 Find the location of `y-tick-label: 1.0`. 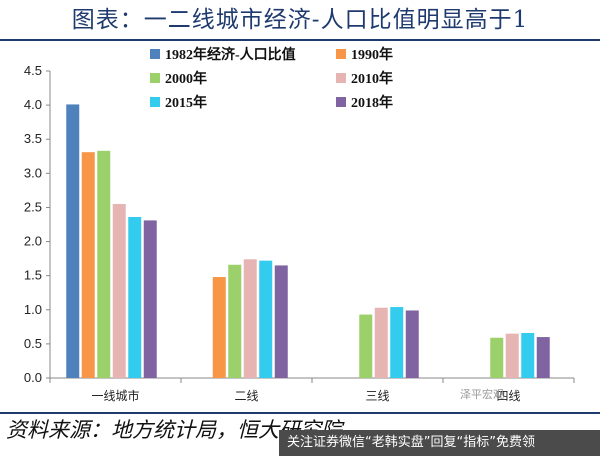

y-tick-label: 1.0 is located at coordinates (33, 309).